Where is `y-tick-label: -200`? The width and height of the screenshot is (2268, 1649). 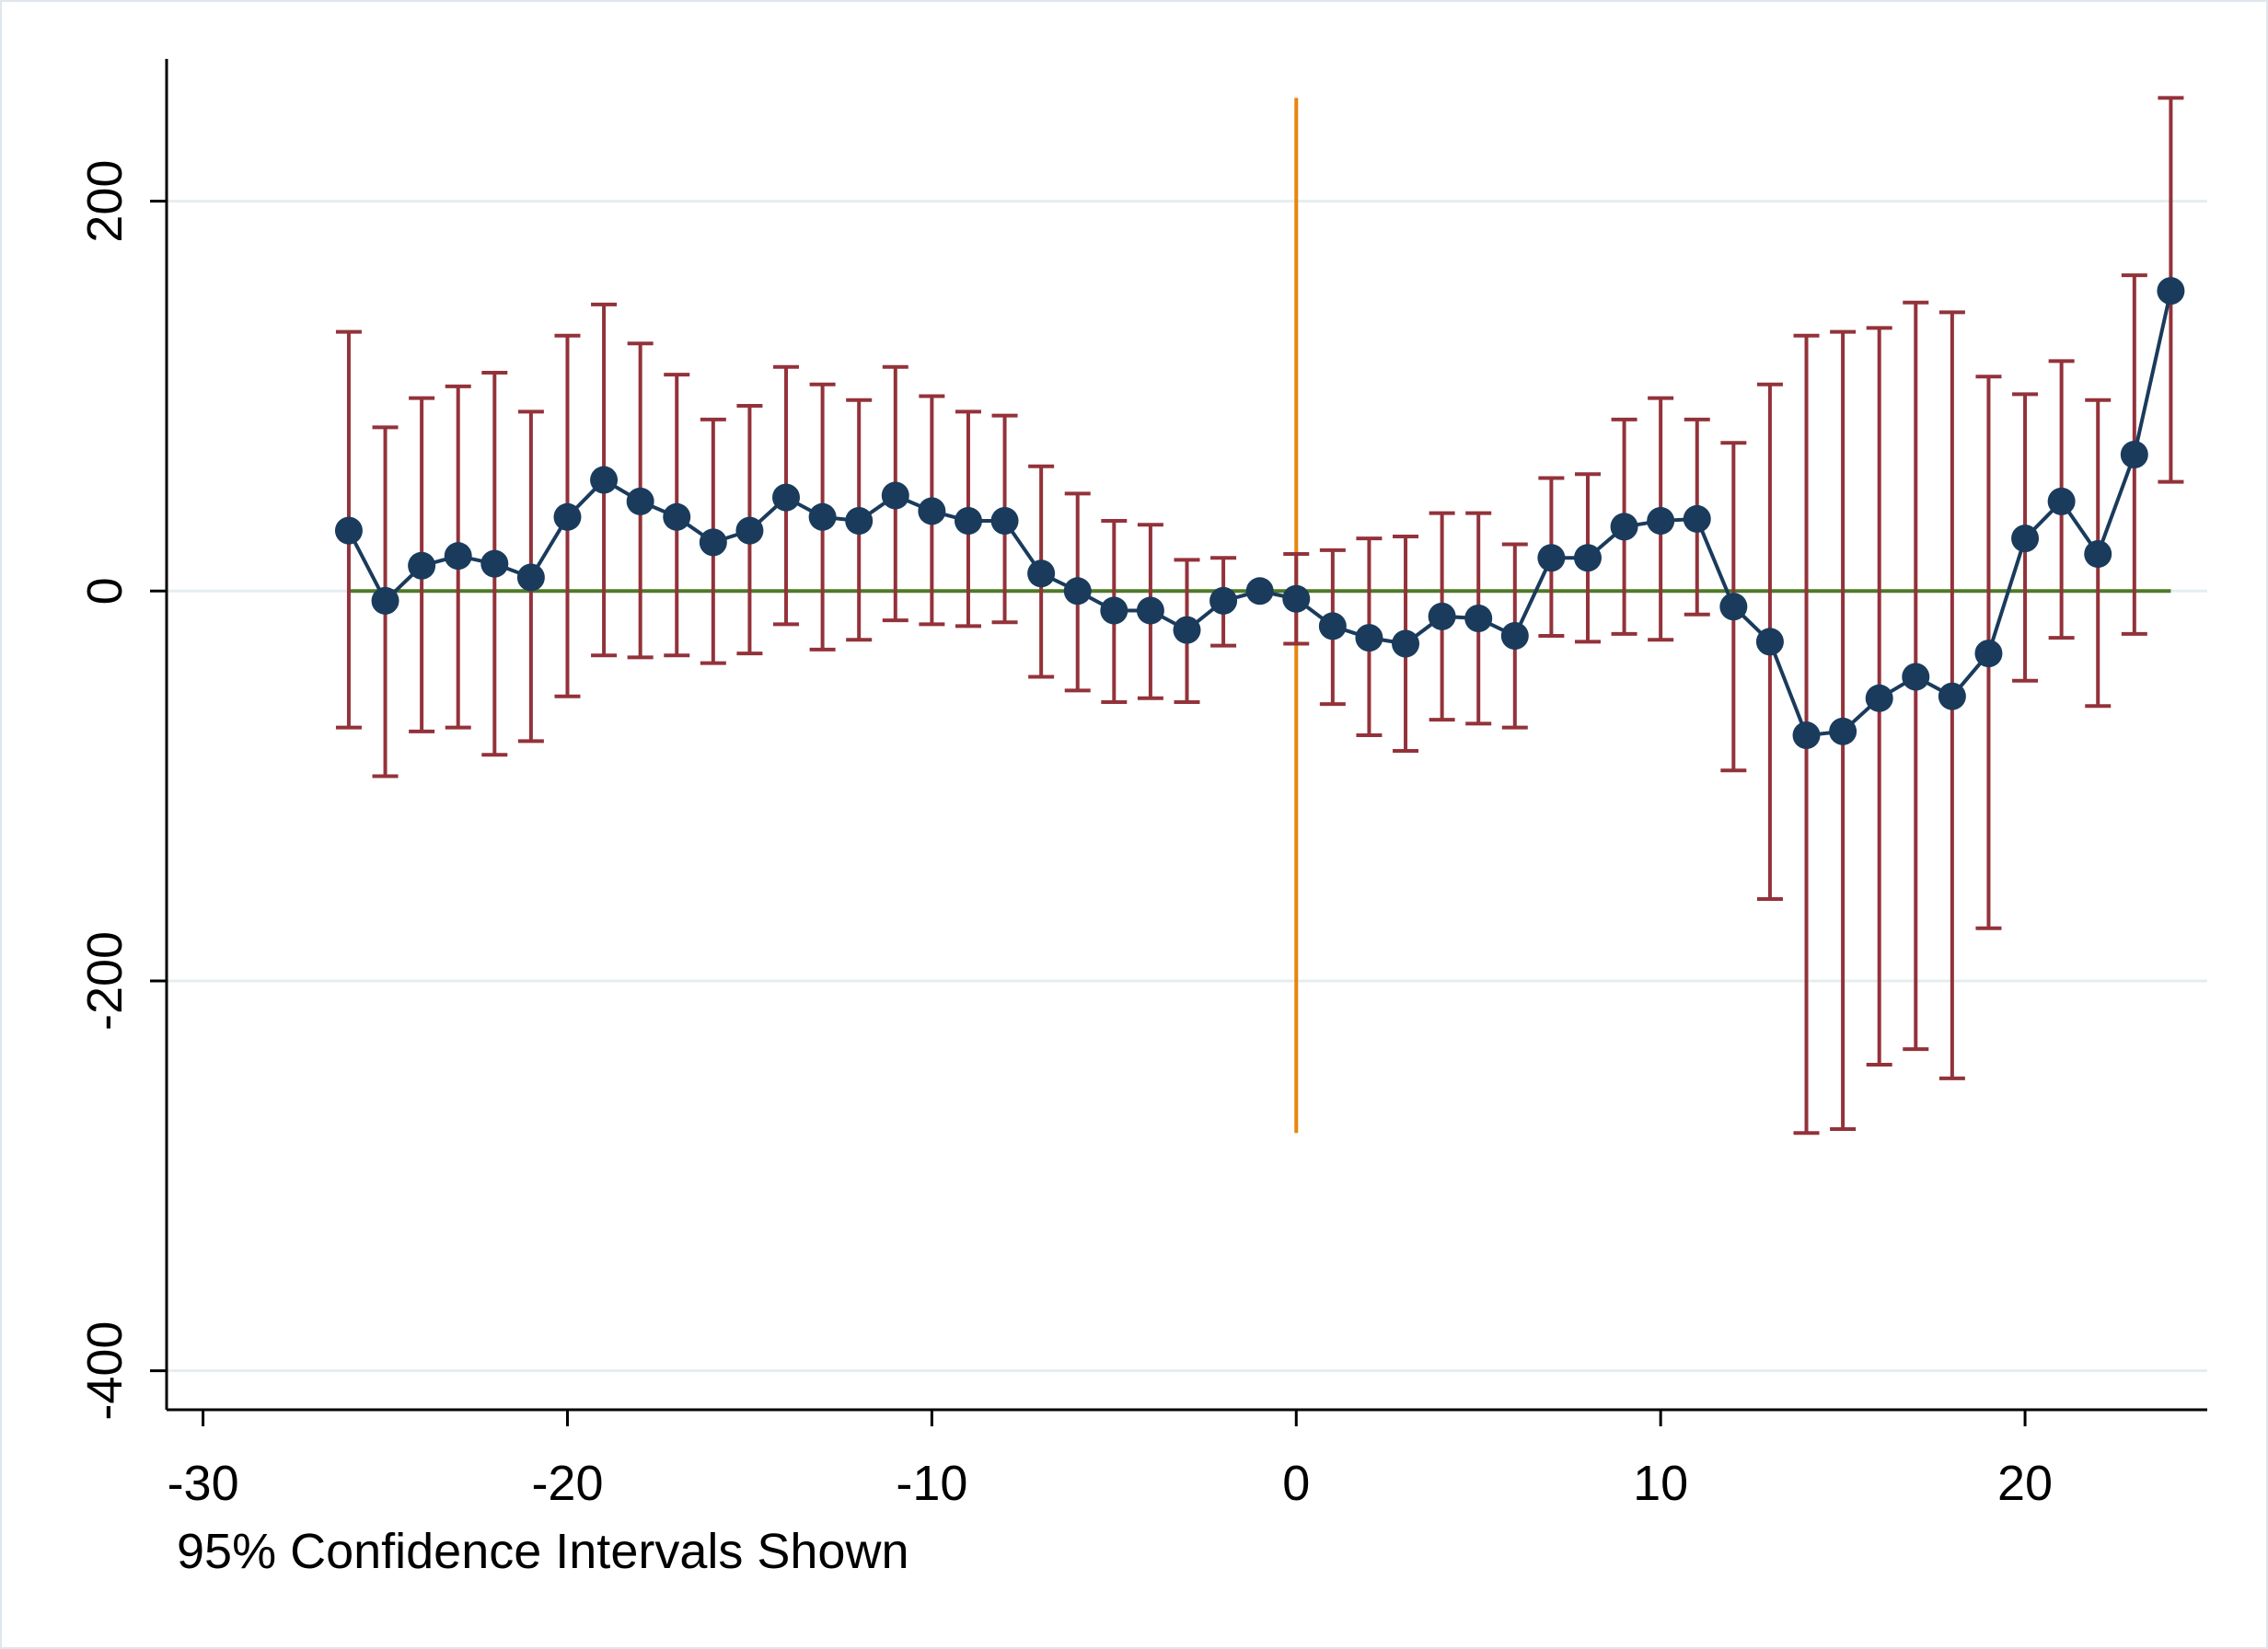 y-tick-label: -200 is located at coordinates (105, 981).